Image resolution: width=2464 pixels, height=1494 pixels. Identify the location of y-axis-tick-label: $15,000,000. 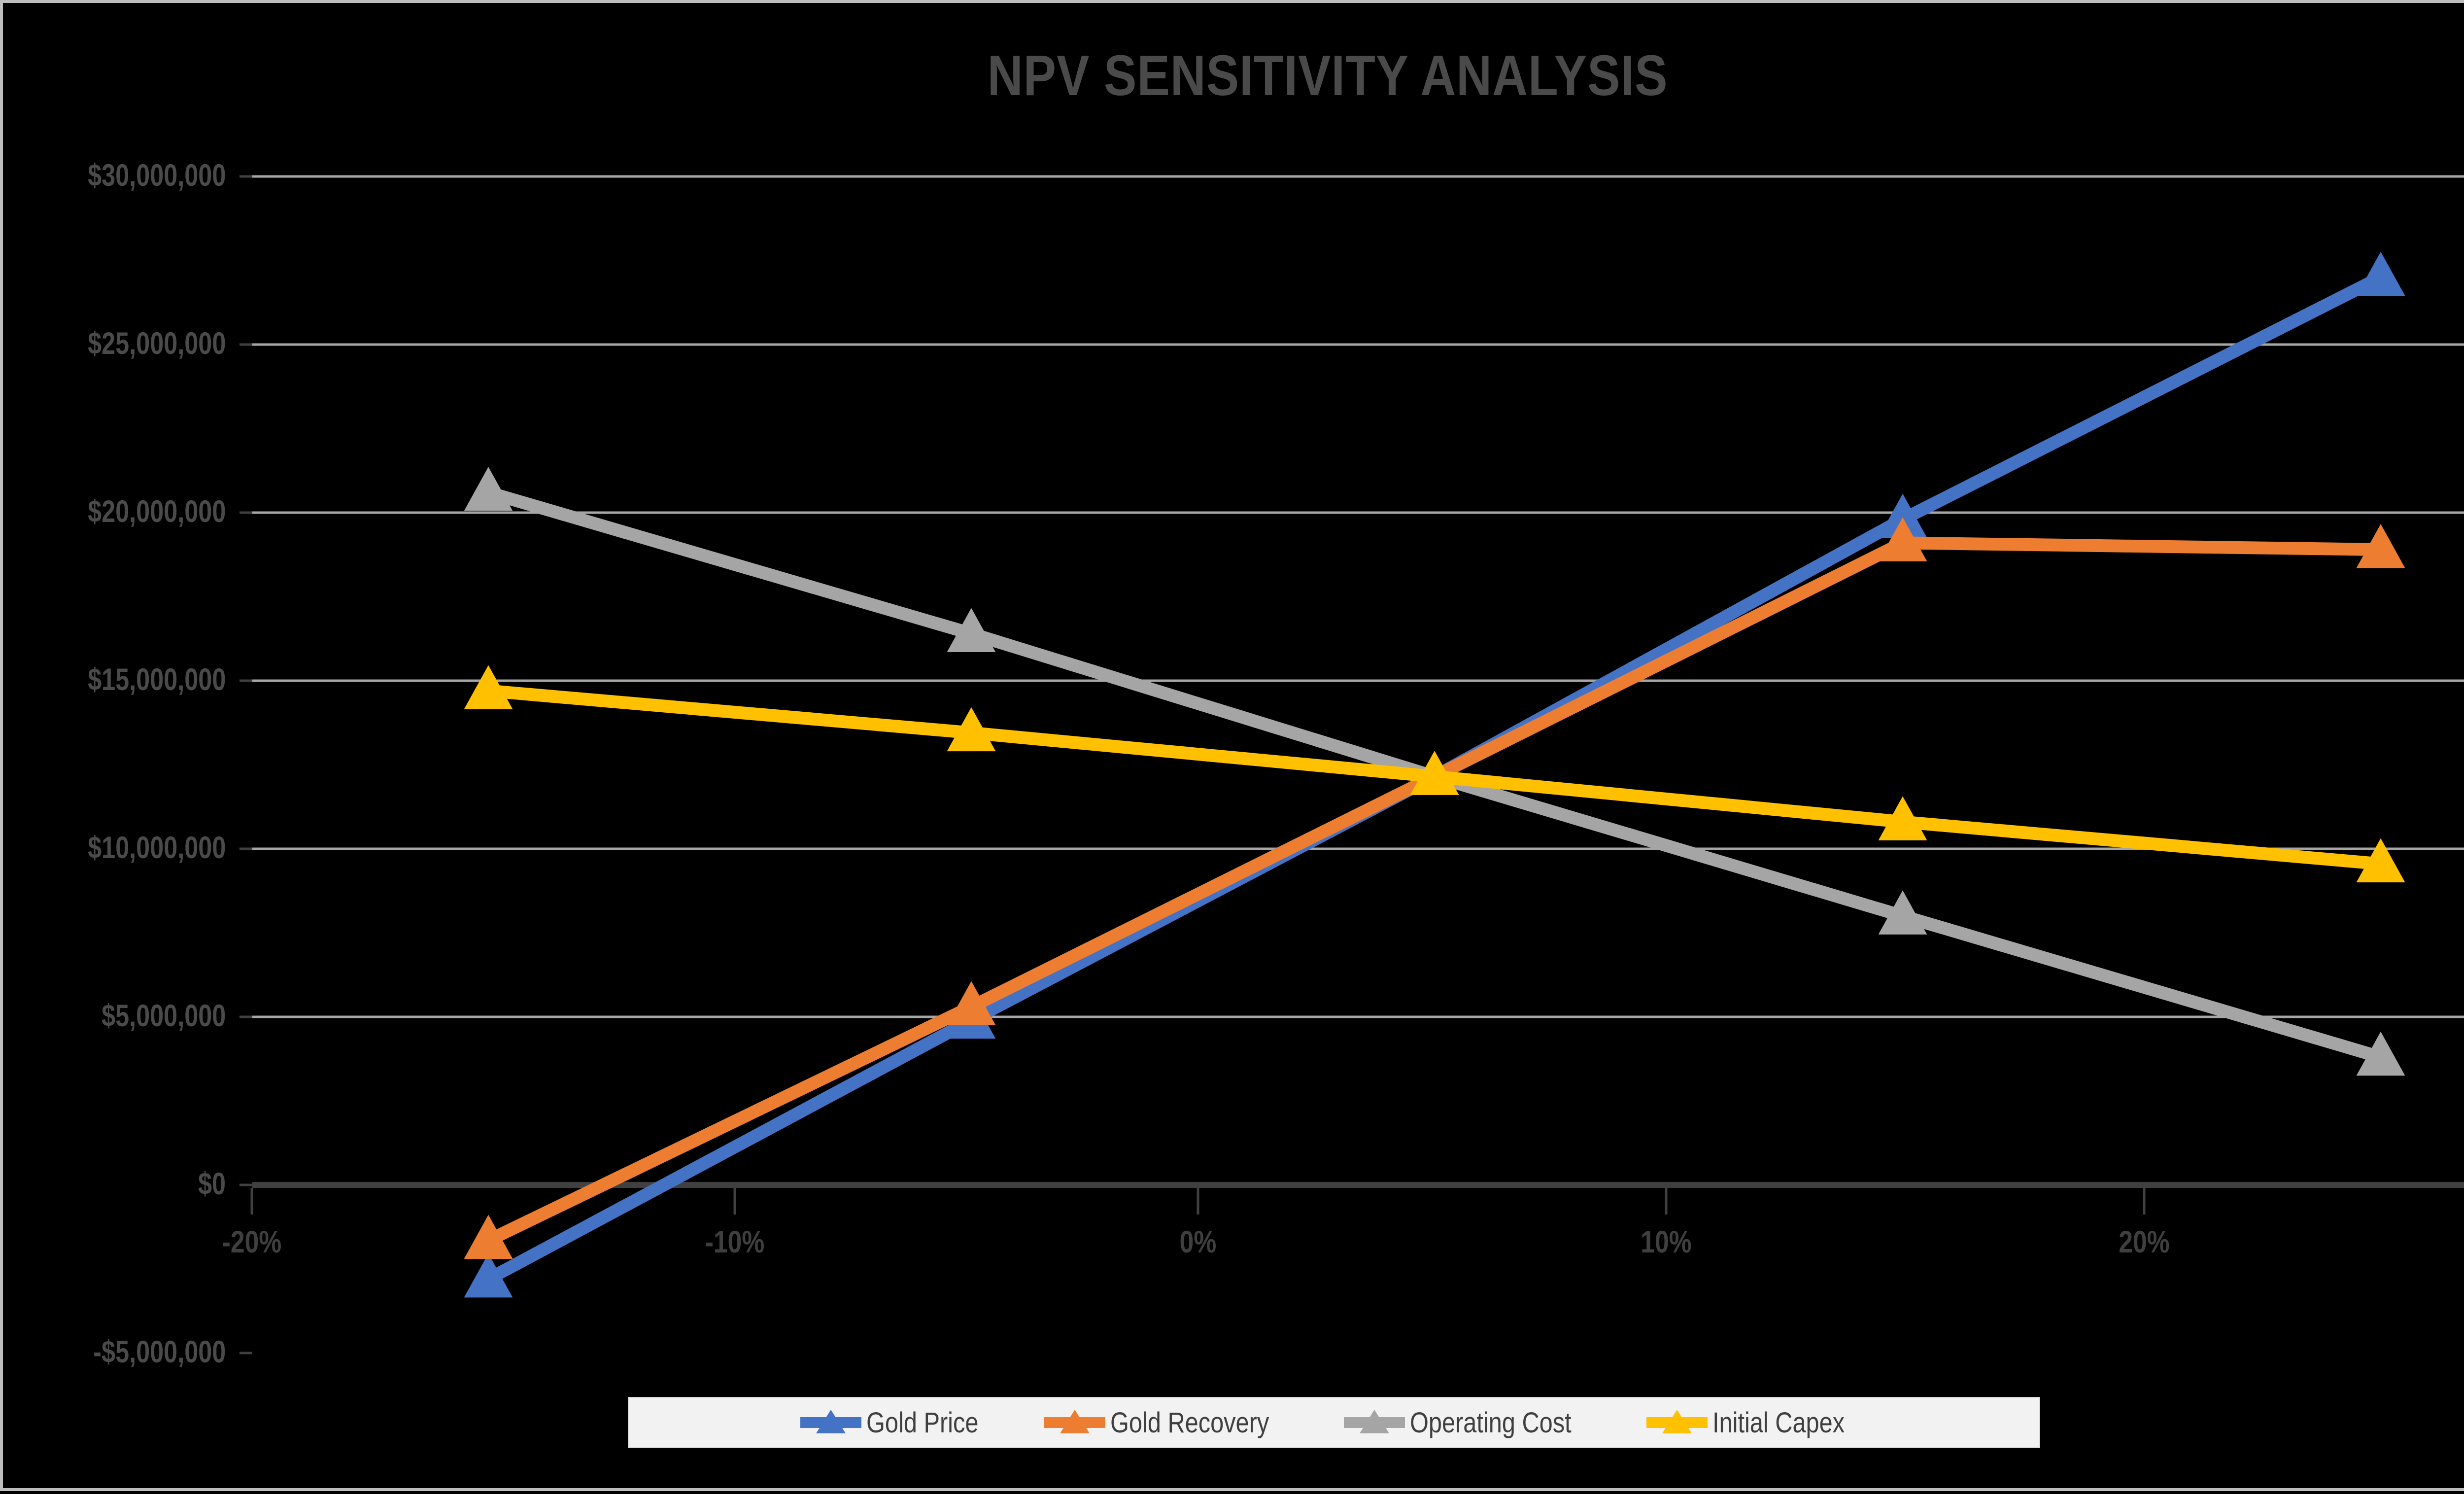
(156, 679).